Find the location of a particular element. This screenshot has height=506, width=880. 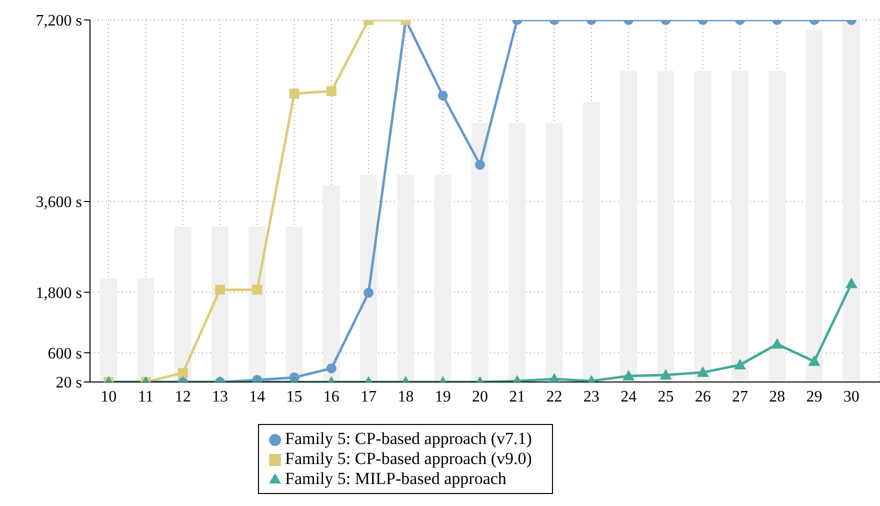

x-tick-label: 14 is located at coordinates (257, 397).